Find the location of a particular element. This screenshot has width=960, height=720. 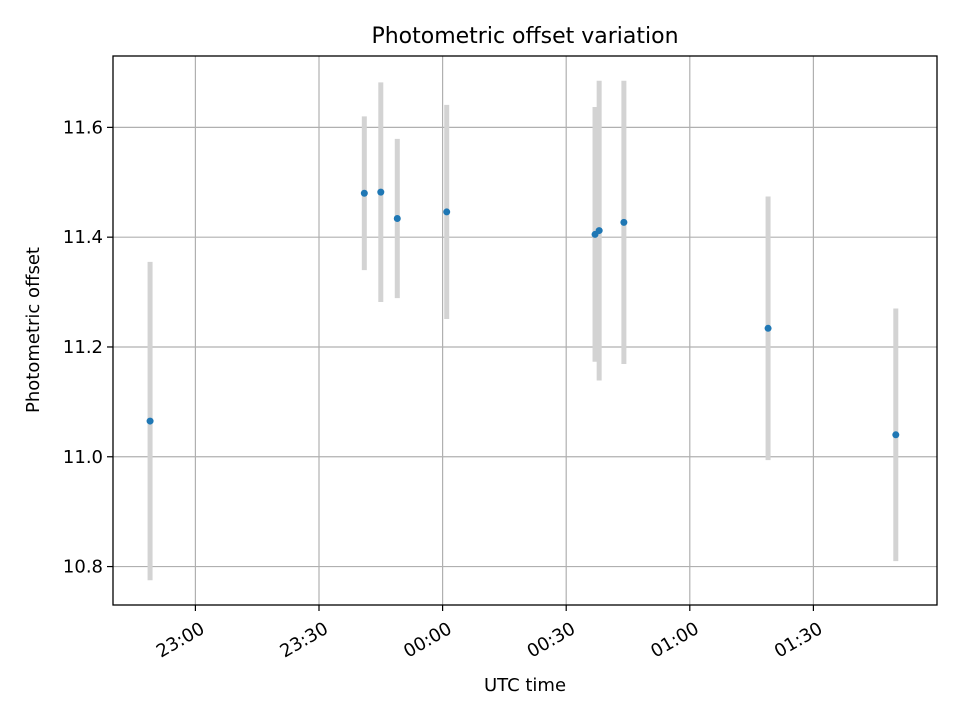

y-tick-label: 11.0 is located at coordinates (83, 457).